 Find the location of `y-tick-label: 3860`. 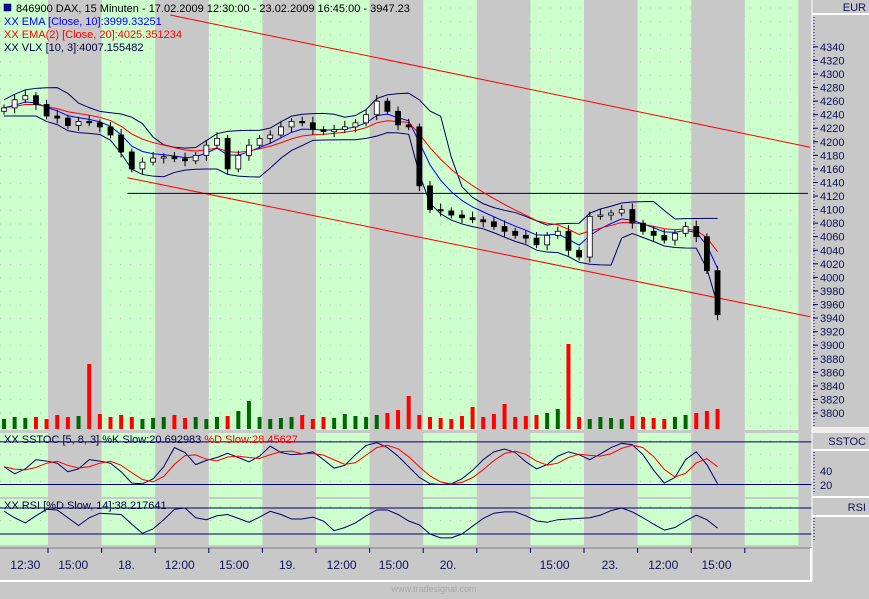

y-tick-label: 3860 is located at coordinates (832, 373).